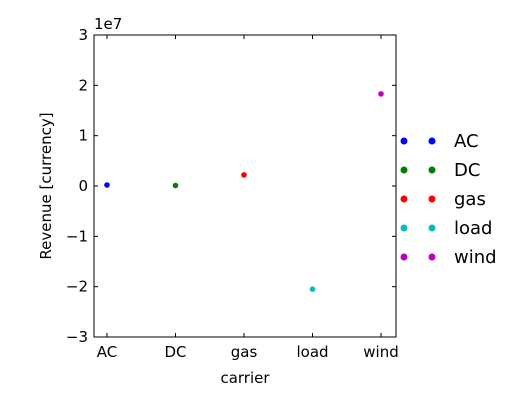 The height and width of the screenshot is (400, 519). I want to click on data-point-wind, so click(381, 94).